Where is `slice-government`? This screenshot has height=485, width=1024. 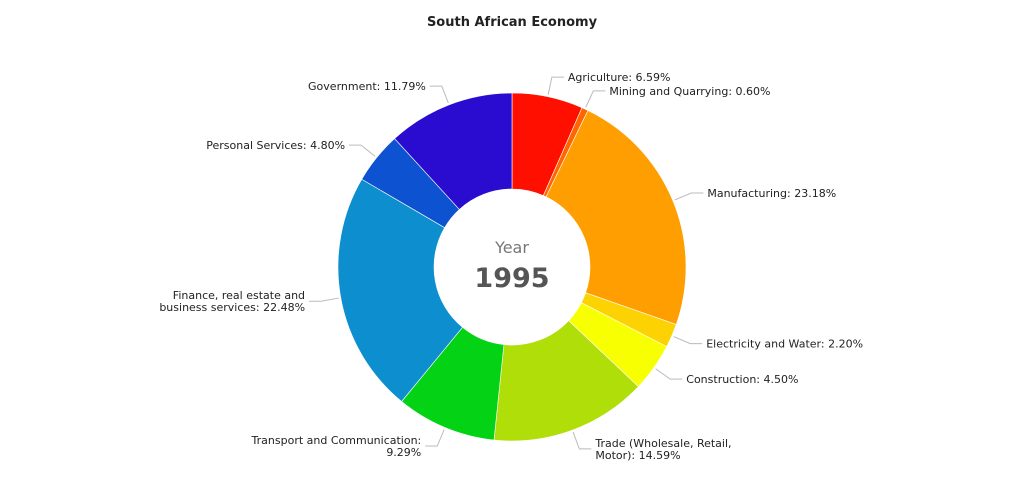
slice-government is located at coordinates (453, 151).